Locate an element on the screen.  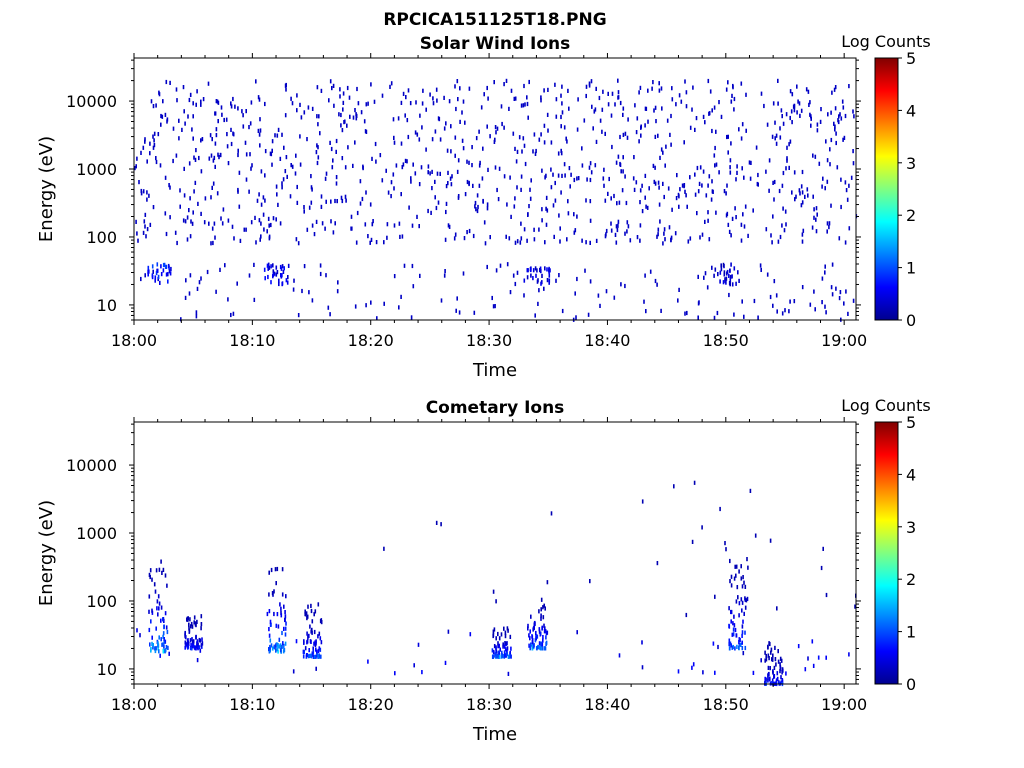
colorbar-tick-label: 1 is located at coordinates (911, 268).